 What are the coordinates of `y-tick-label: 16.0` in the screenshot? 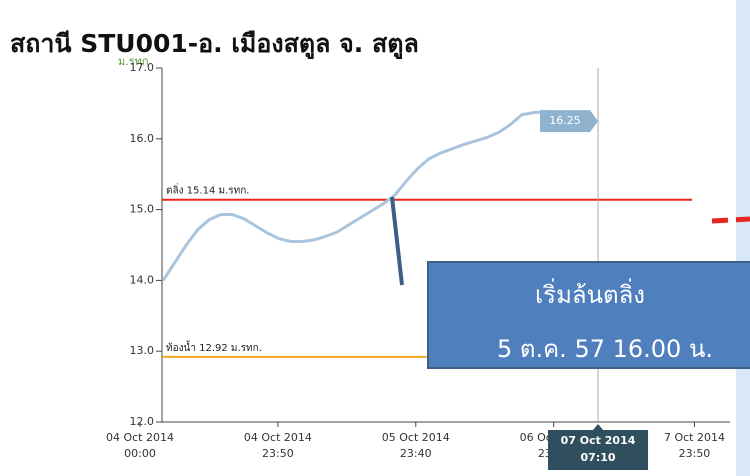 It's located at (142, 138).